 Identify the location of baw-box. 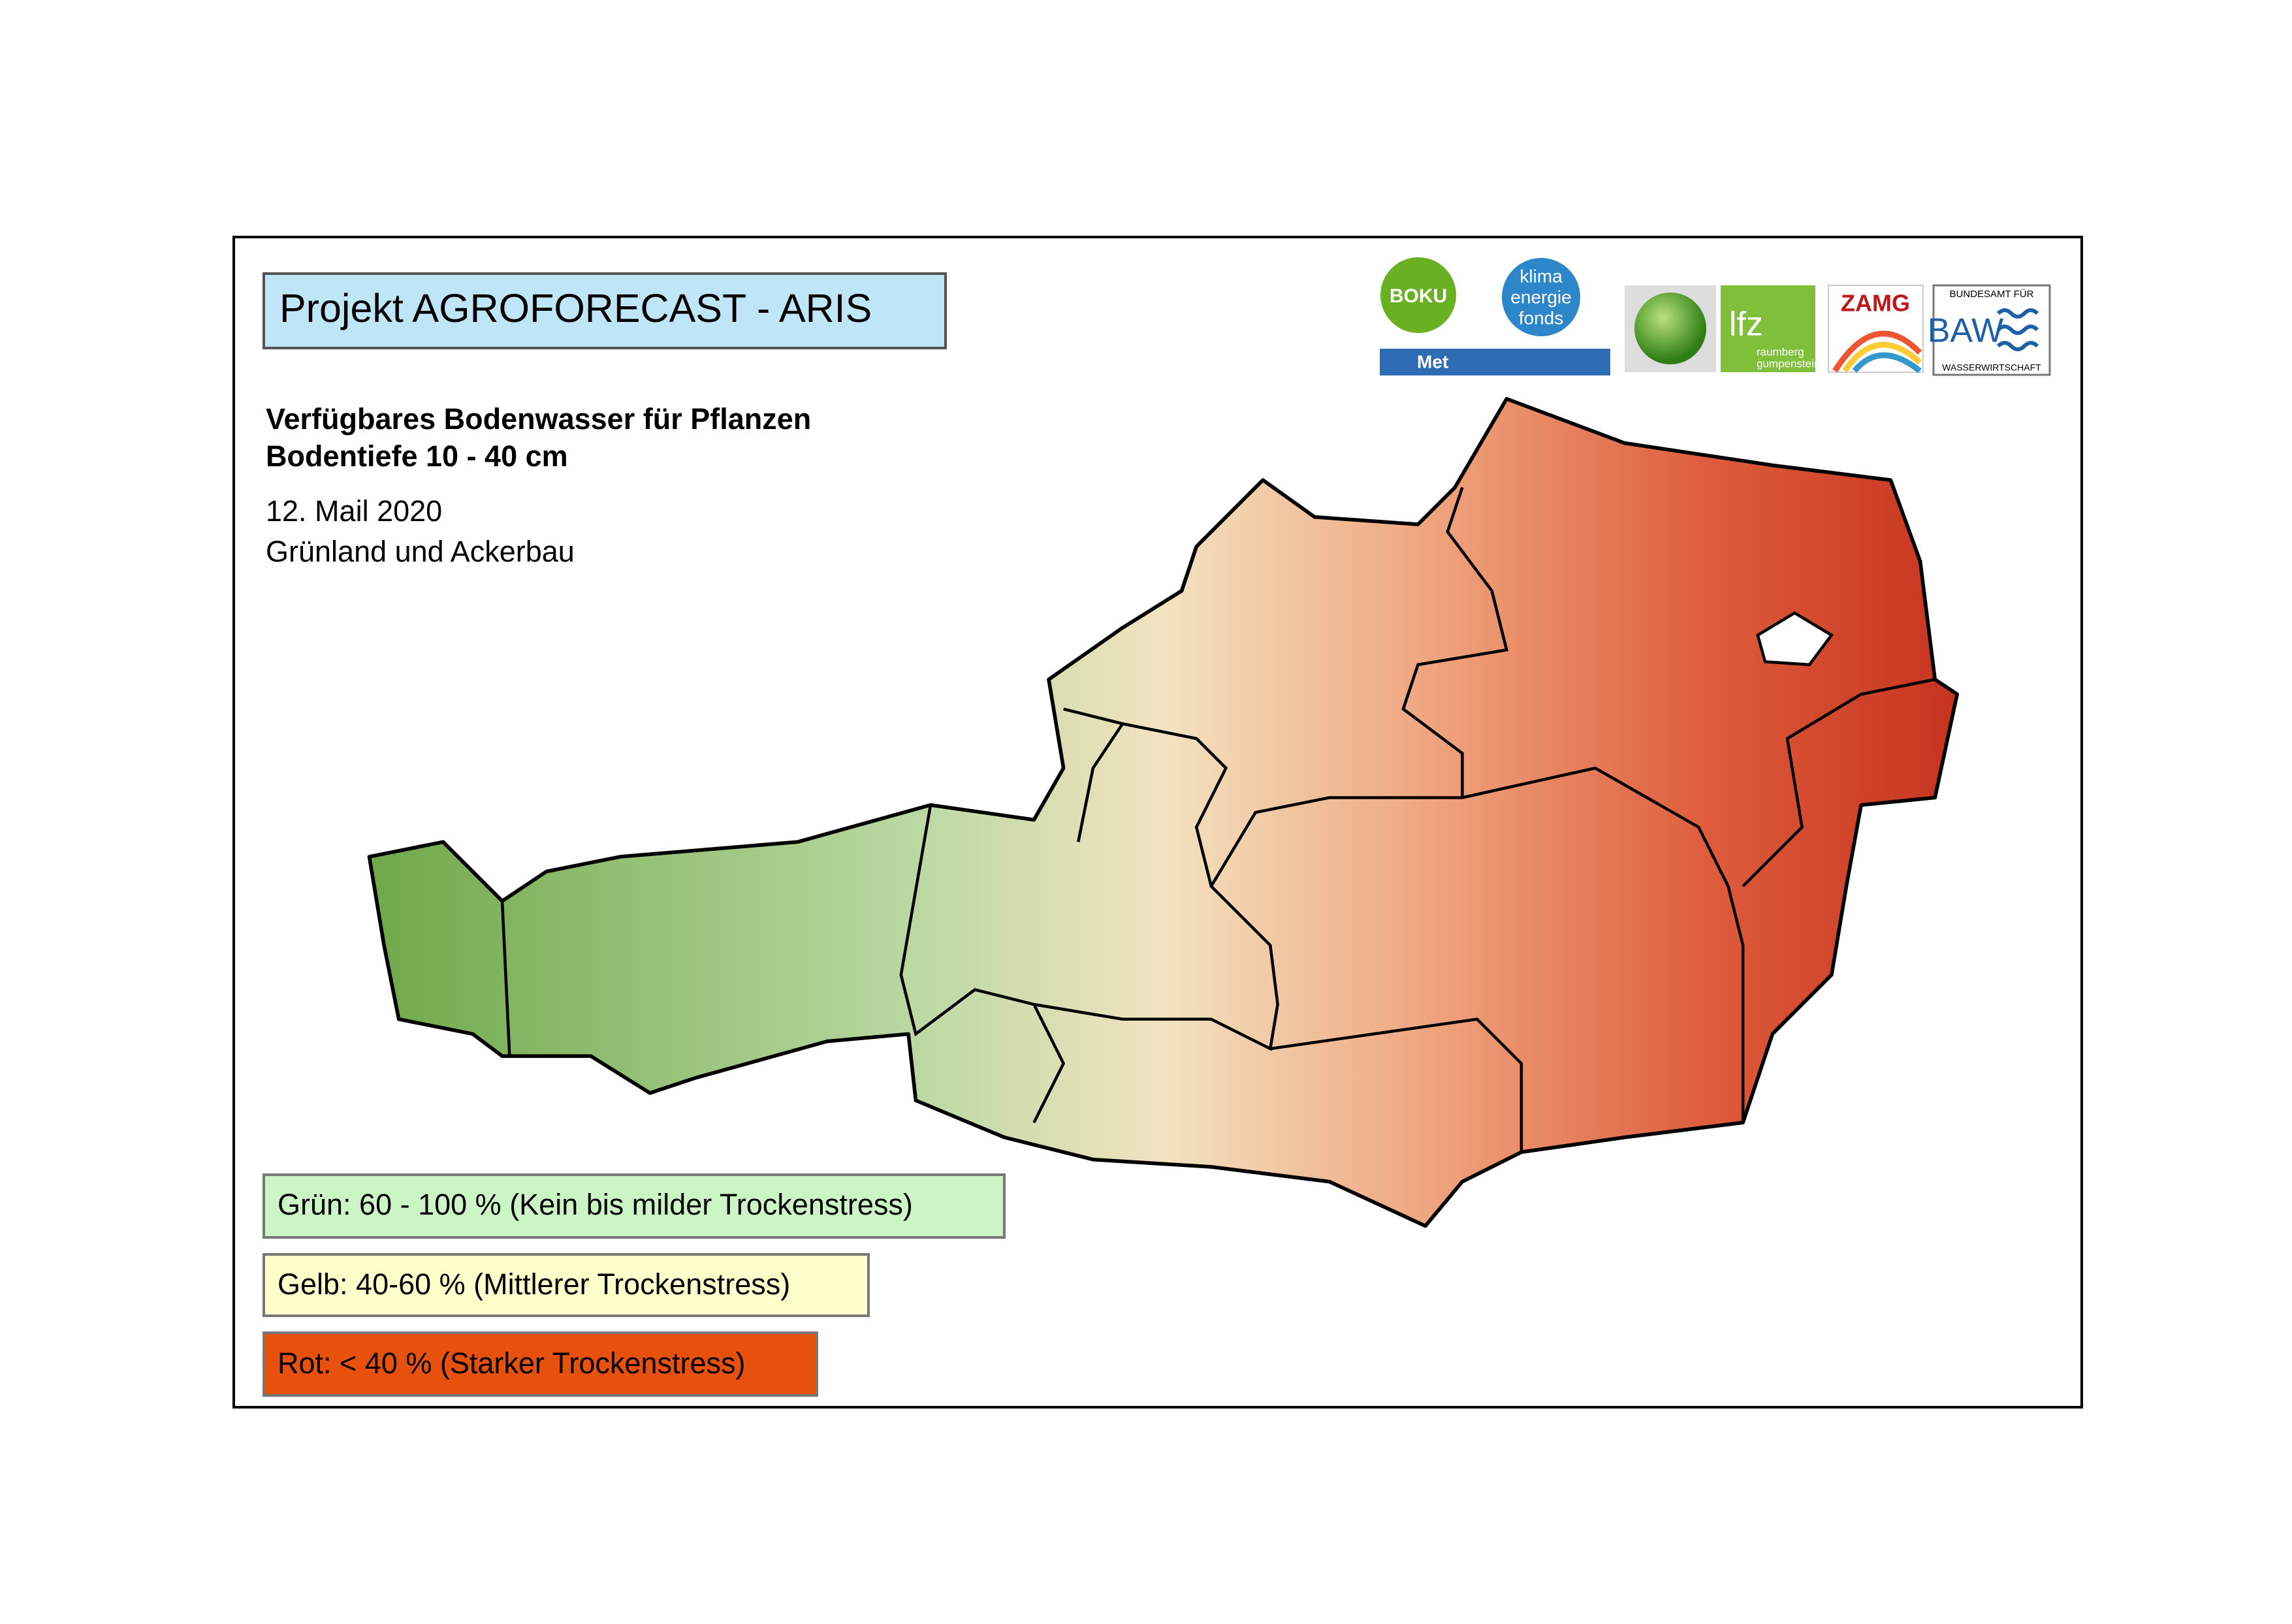
(1991, 330).